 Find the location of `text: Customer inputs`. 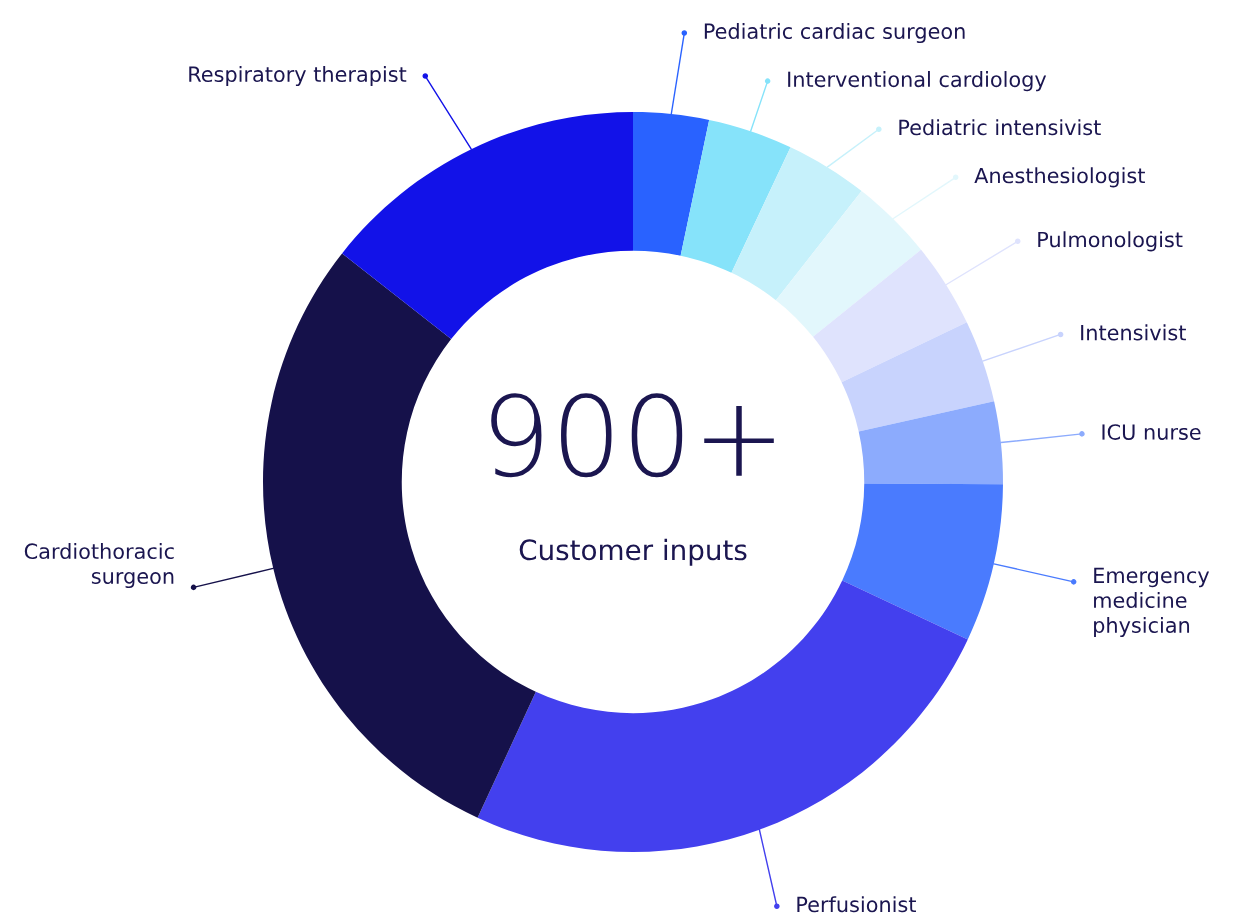

text: Customer inputs is located at coordinates (633, 552).